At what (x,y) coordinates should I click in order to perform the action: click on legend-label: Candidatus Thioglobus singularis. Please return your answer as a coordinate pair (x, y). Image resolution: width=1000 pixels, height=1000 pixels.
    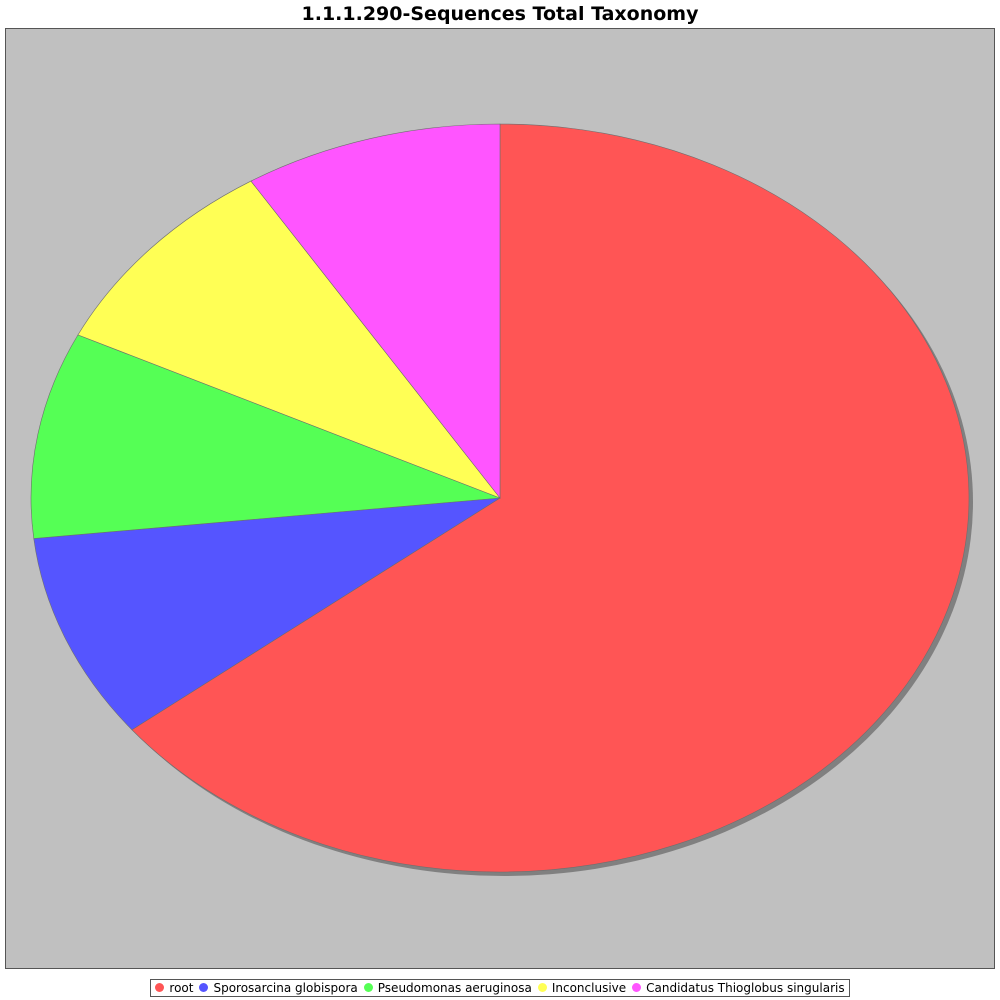
    Looking at the image, I should click on (745, 987).